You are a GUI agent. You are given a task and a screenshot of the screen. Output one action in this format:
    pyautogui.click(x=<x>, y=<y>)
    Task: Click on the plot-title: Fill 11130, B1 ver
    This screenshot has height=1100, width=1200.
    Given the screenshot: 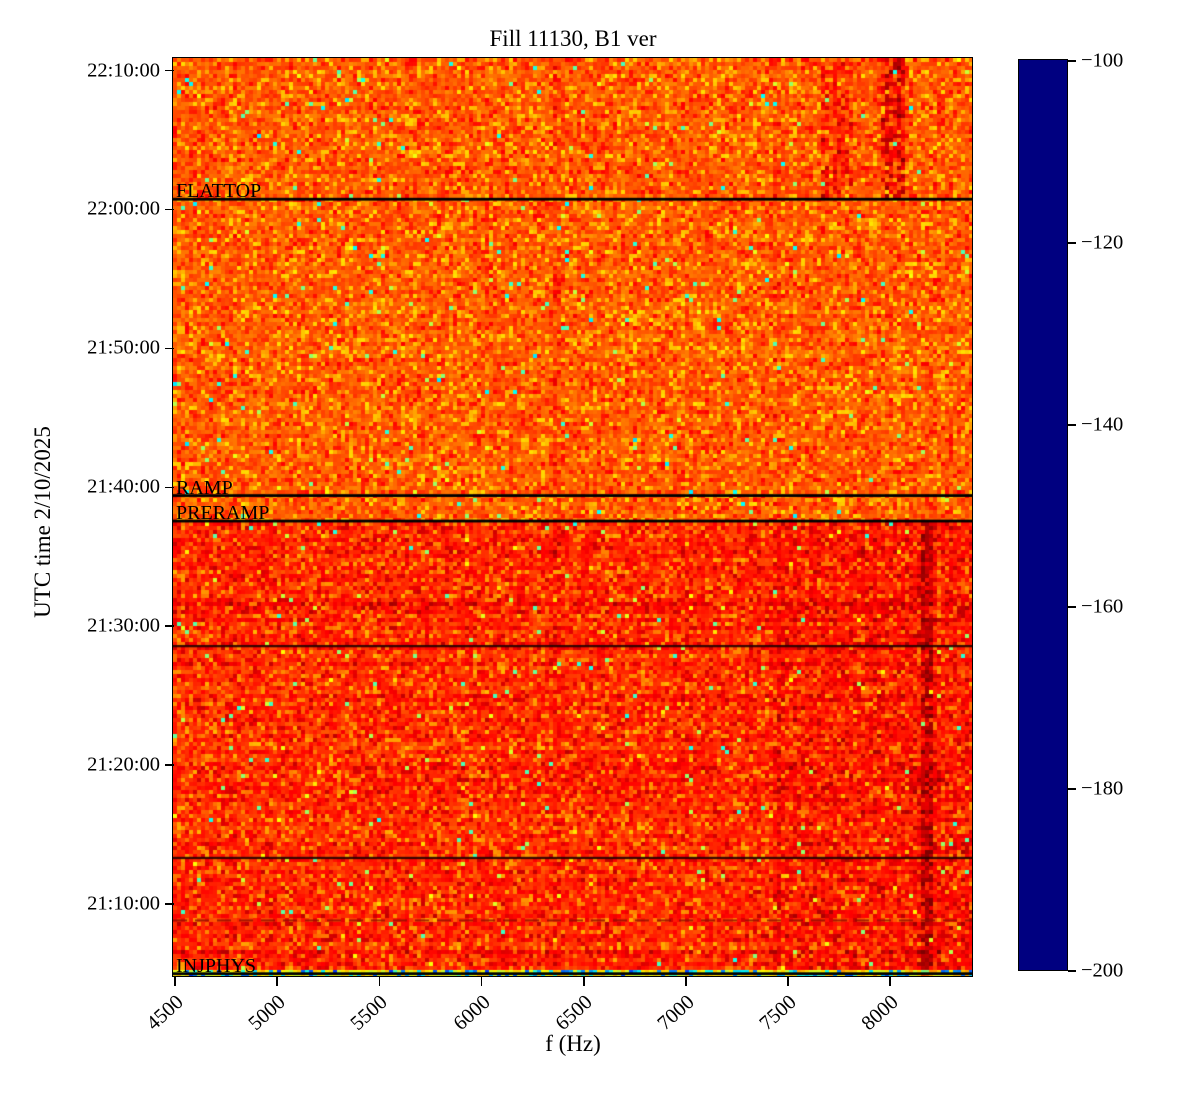 What is the action you would take?
    pyautogui.click(x=573, y=38)
    